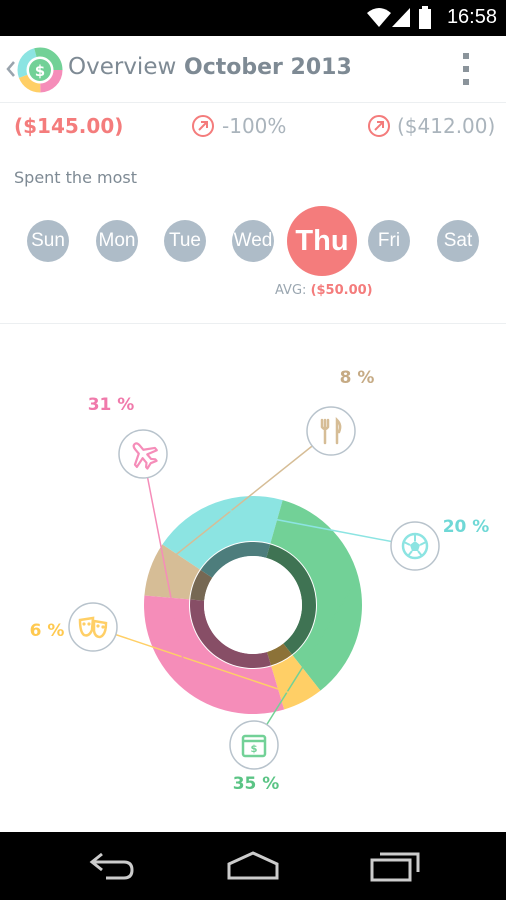 Image resolution: width=506 pixels, height=900 pixels. I want to click on summary-row: ($145.00) -100% ($412.00), so click(253, 127).